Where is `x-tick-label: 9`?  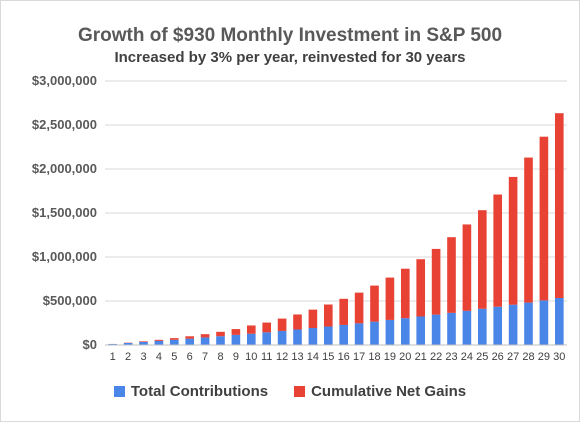 x-tick-label: 9 is located at coordinates (236, 357).